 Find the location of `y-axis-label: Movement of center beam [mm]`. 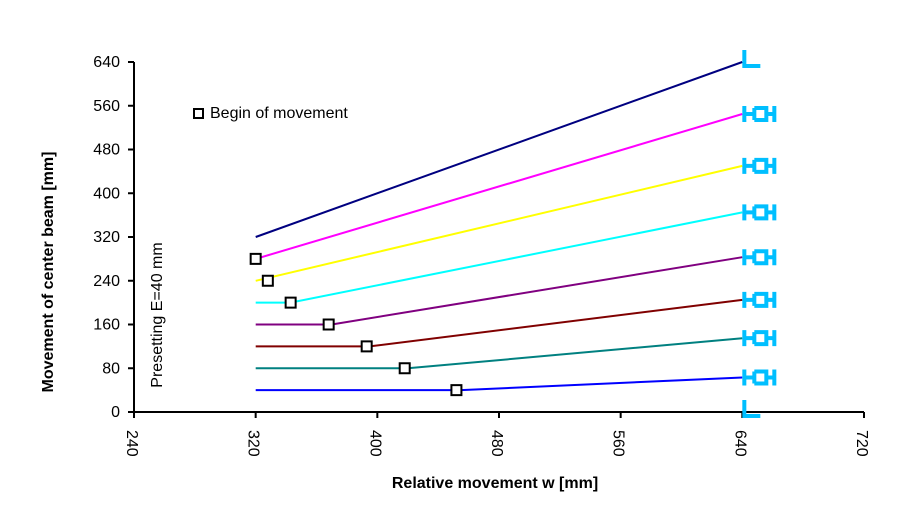

y-axis-label: Movement of center beam [mm] is located at coordinates (48, 272).